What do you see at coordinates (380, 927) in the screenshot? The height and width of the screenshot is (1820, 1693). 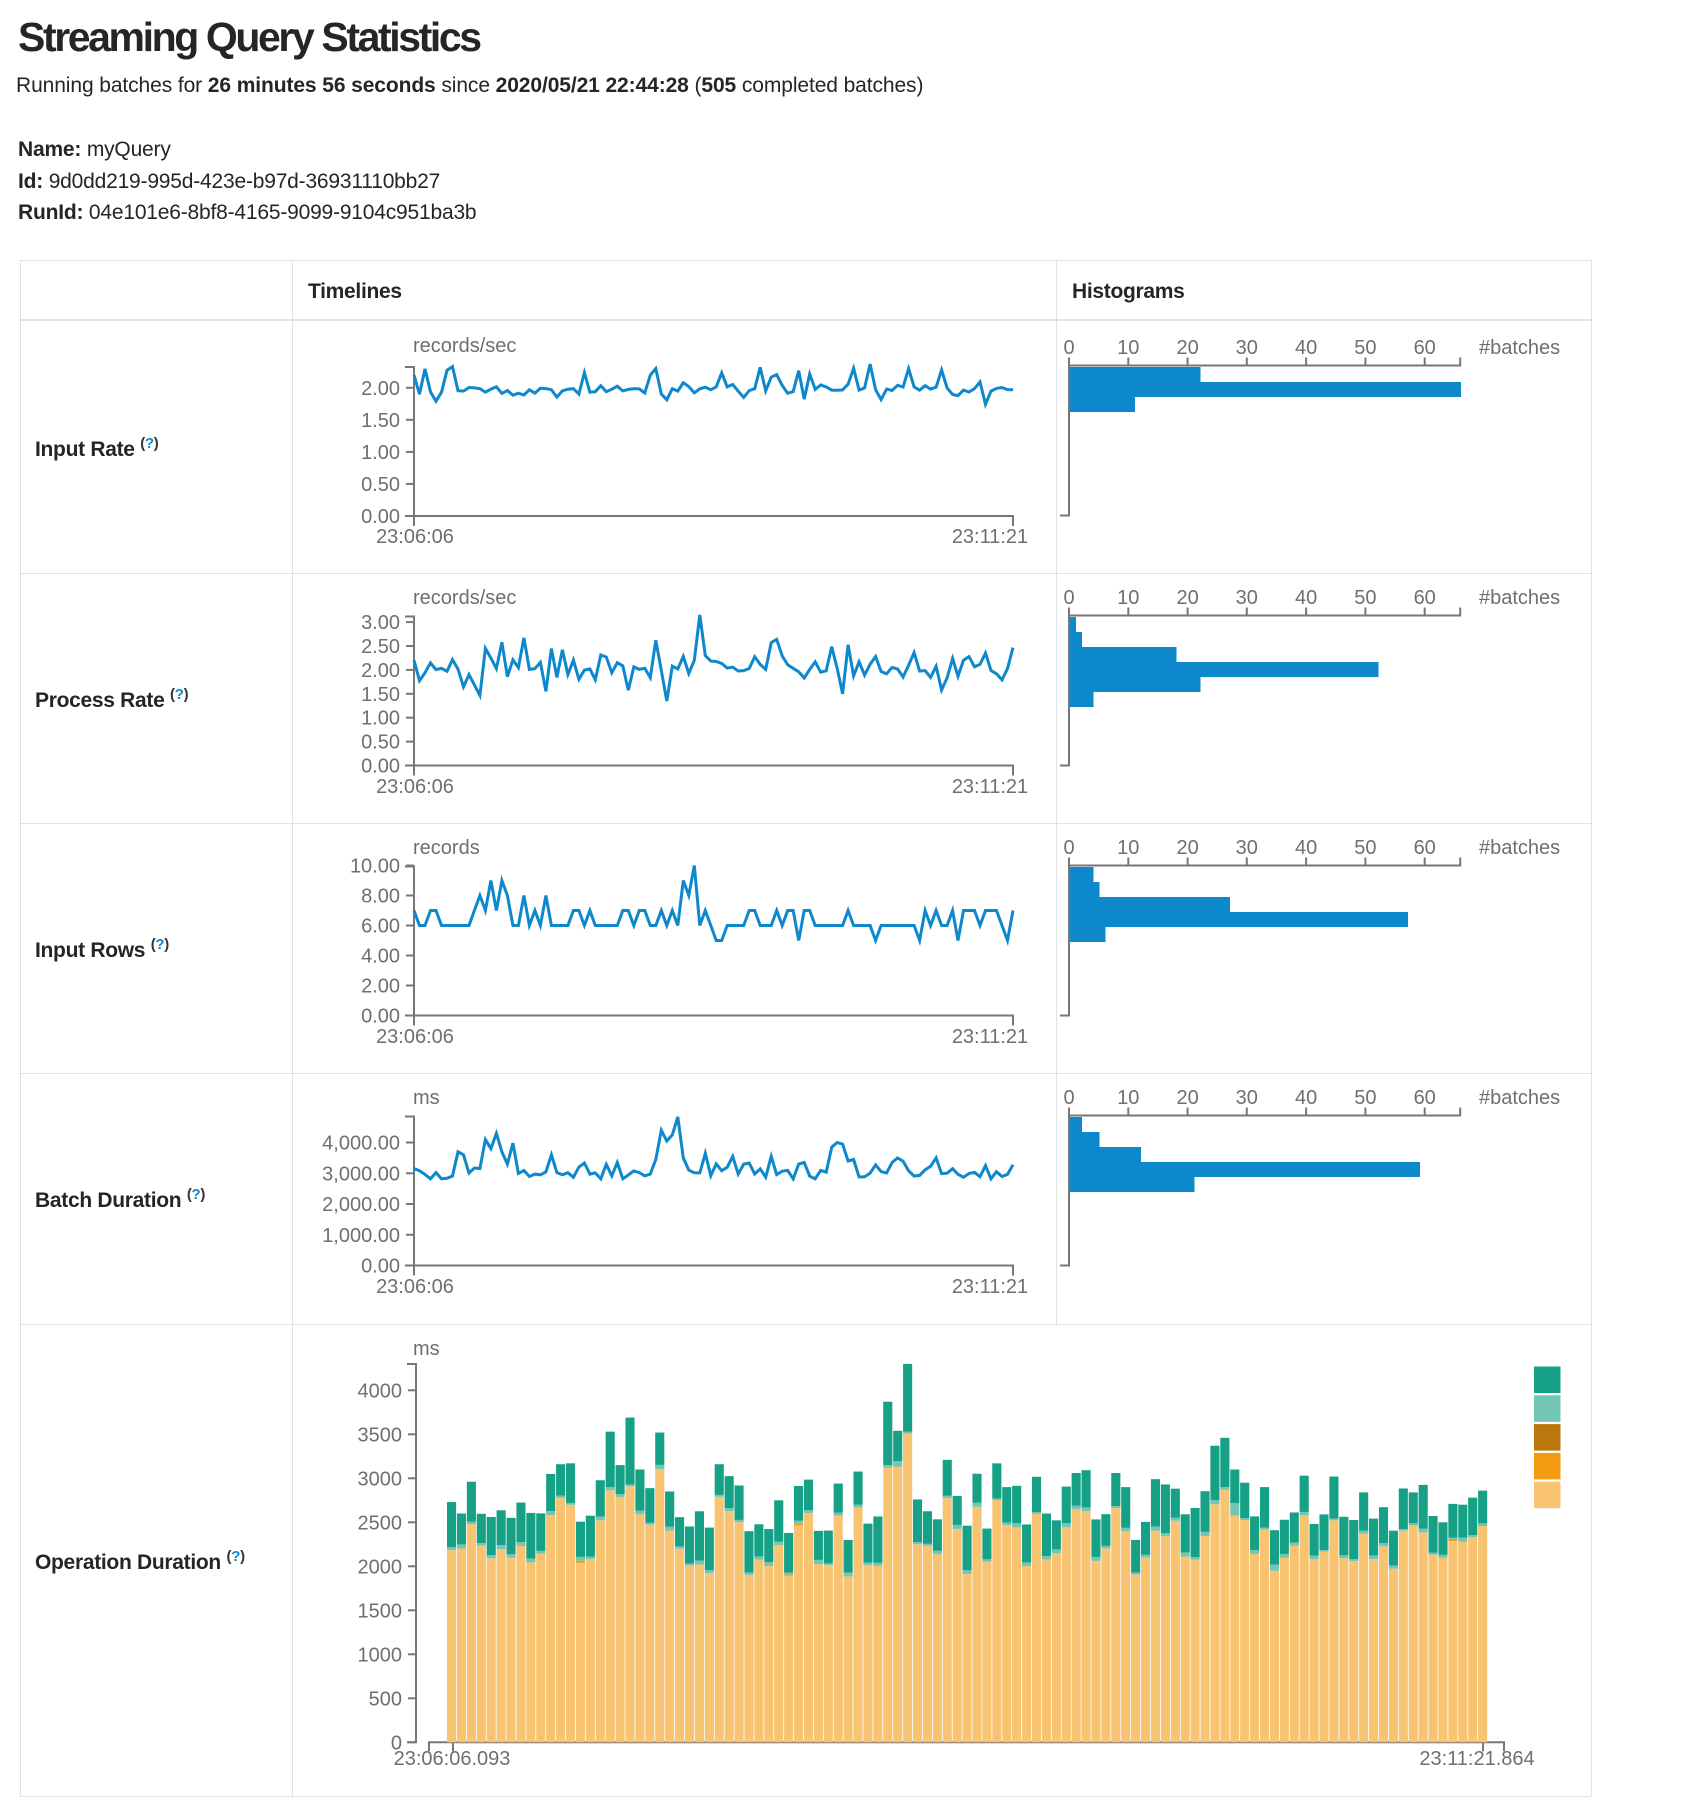 I see `svg-text: 6.00` at bounding box center [380, 927].